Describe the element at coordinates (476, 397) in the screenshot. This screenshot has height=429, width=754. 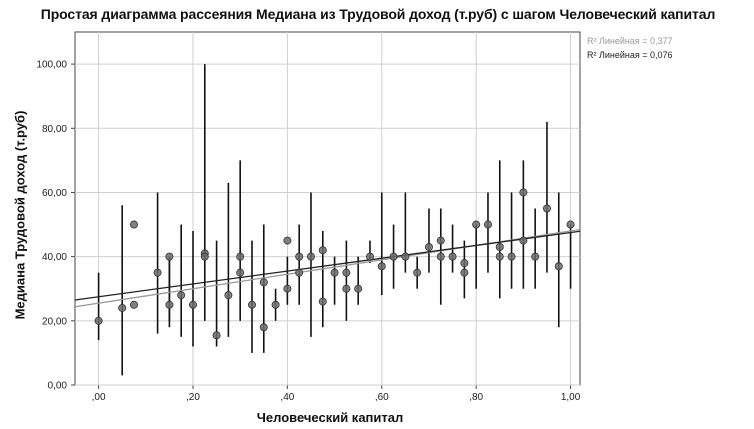
I see `x-tick-label: ,80` at that location.